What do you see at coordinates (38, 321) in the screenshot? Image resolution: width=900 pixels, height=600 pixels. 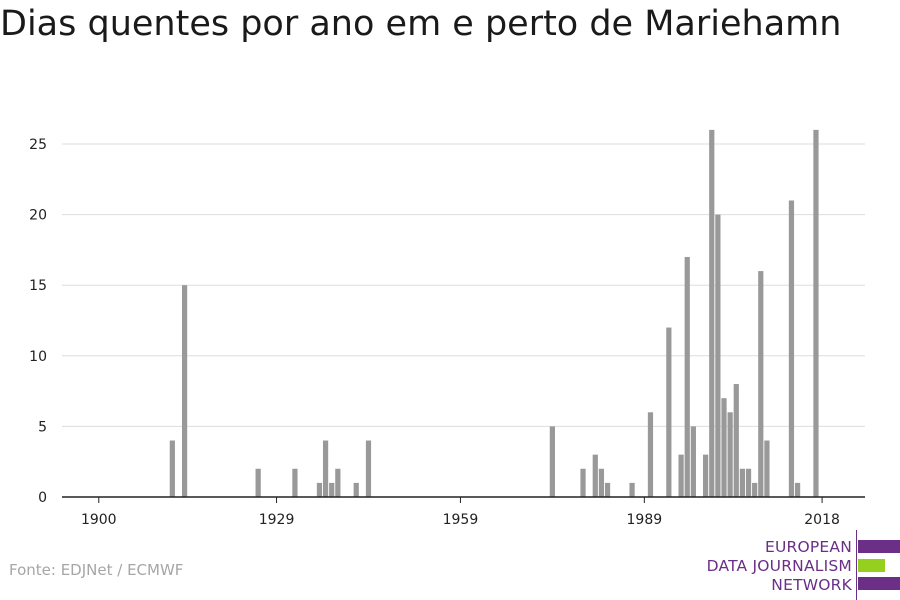 I see `y-axis-ticks: 0 5 10 15 20 25` at bounding box center [38, 321].